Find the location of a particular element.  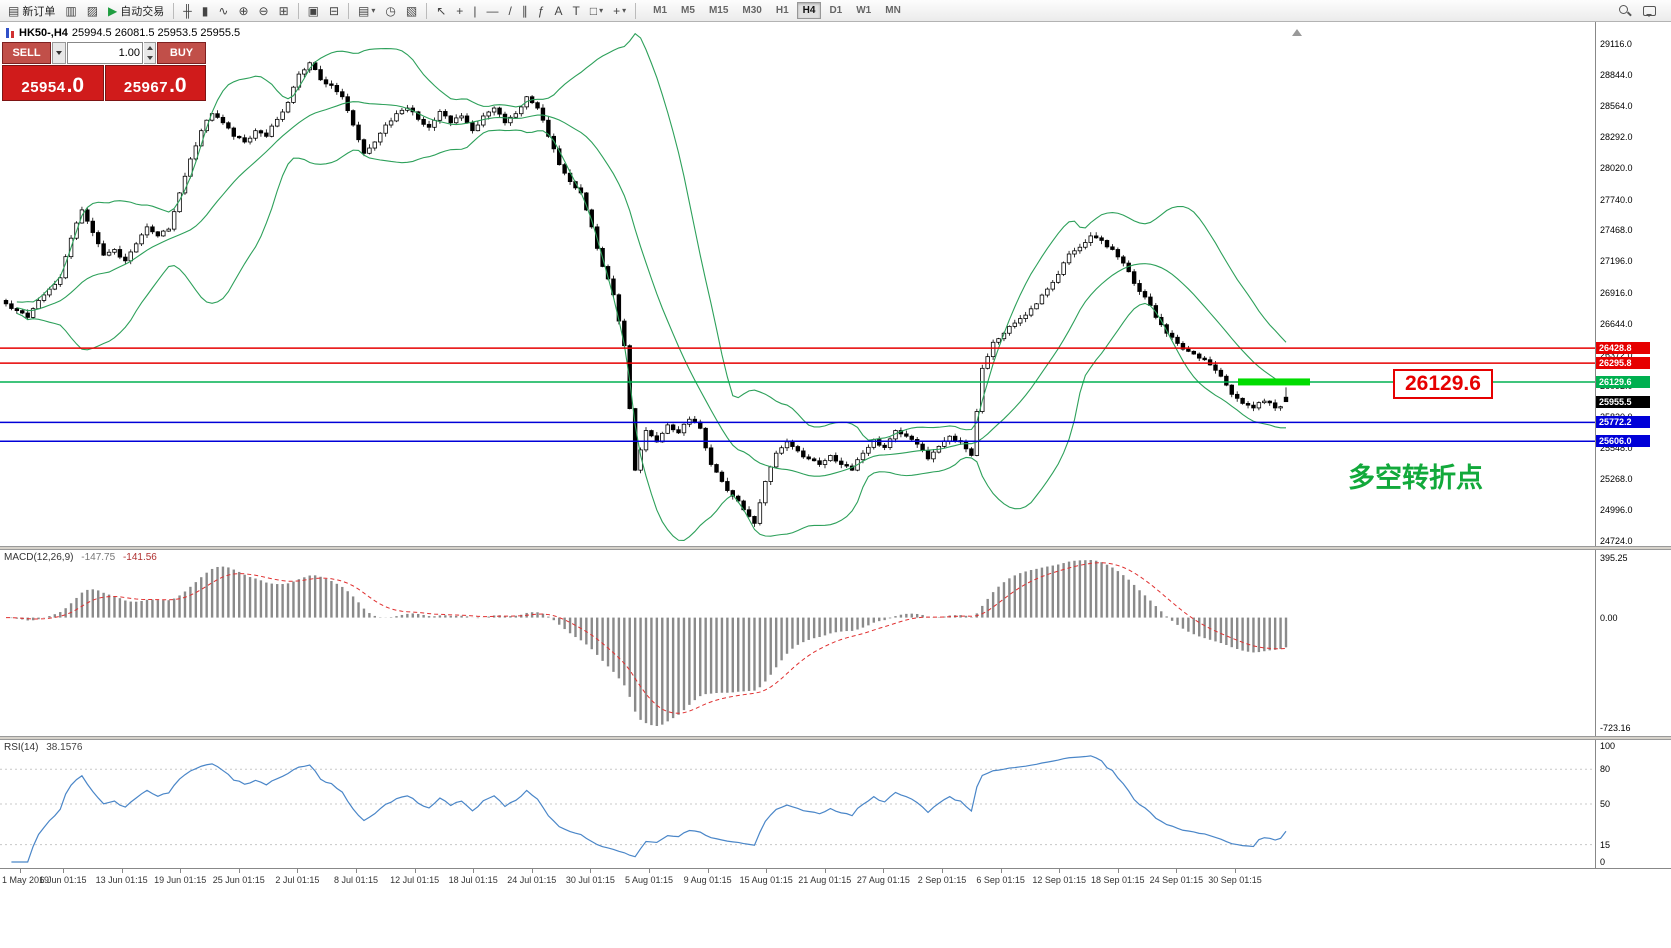

auto-trading-button: ▶ 自动交易 is located at coordinates (136, 10).